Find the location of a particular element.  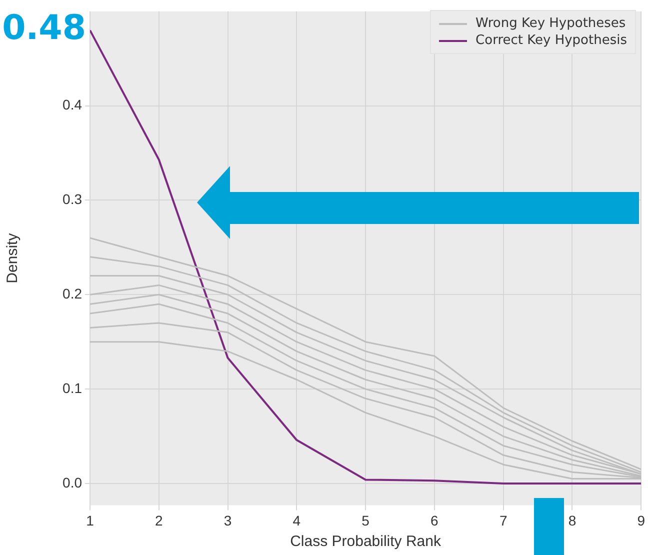

x-tick-label: 5 is located at coordinates (366, 520).